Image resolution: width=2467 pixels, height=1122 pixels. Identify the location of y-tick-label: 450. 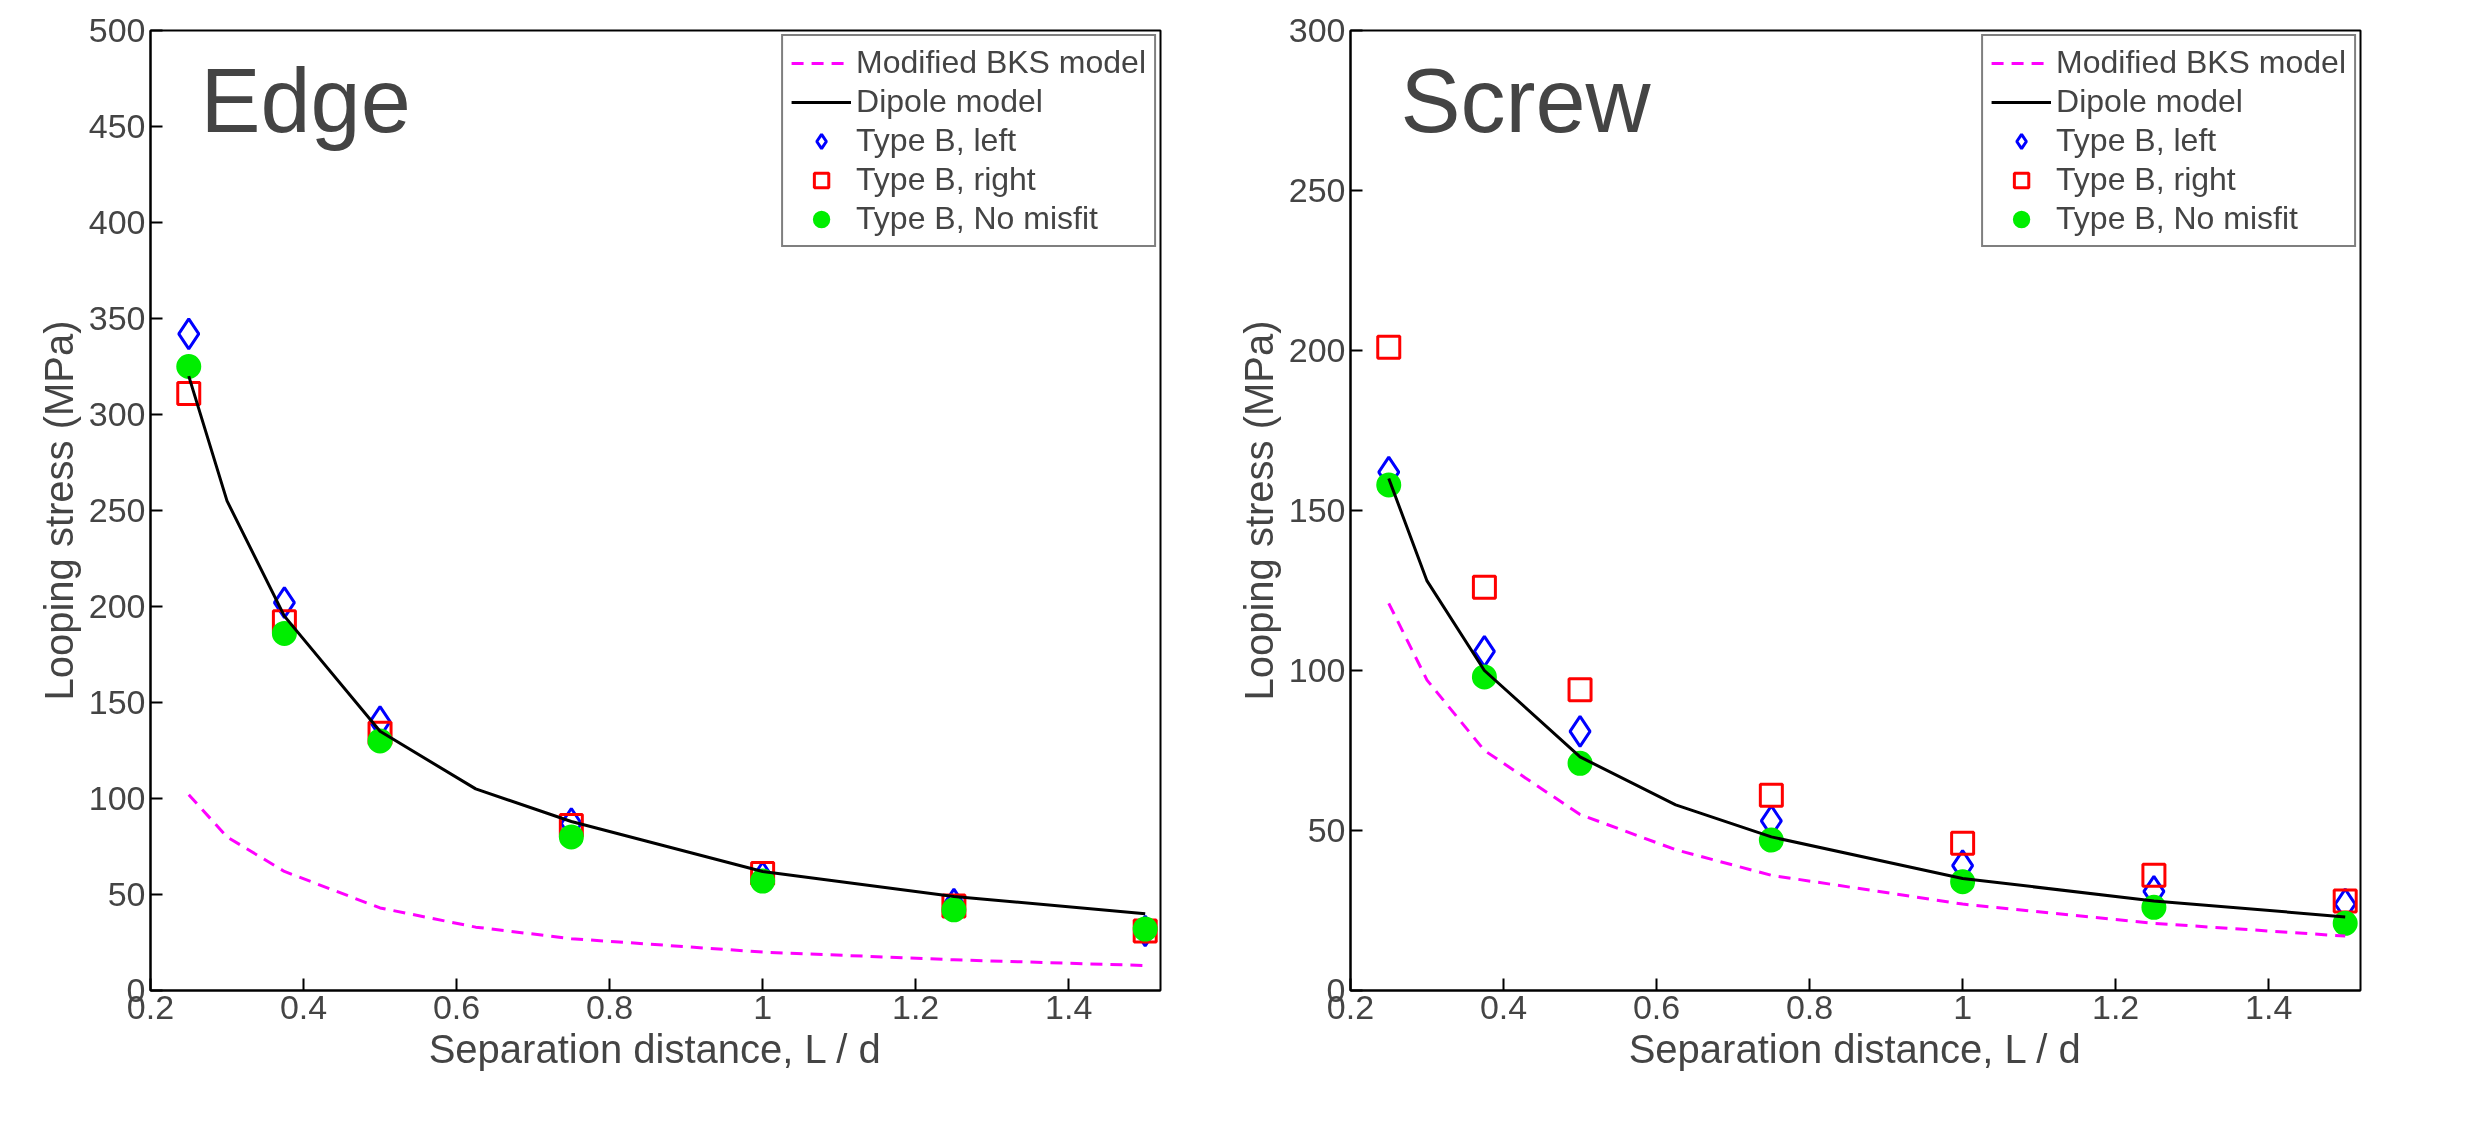
(117, 126).